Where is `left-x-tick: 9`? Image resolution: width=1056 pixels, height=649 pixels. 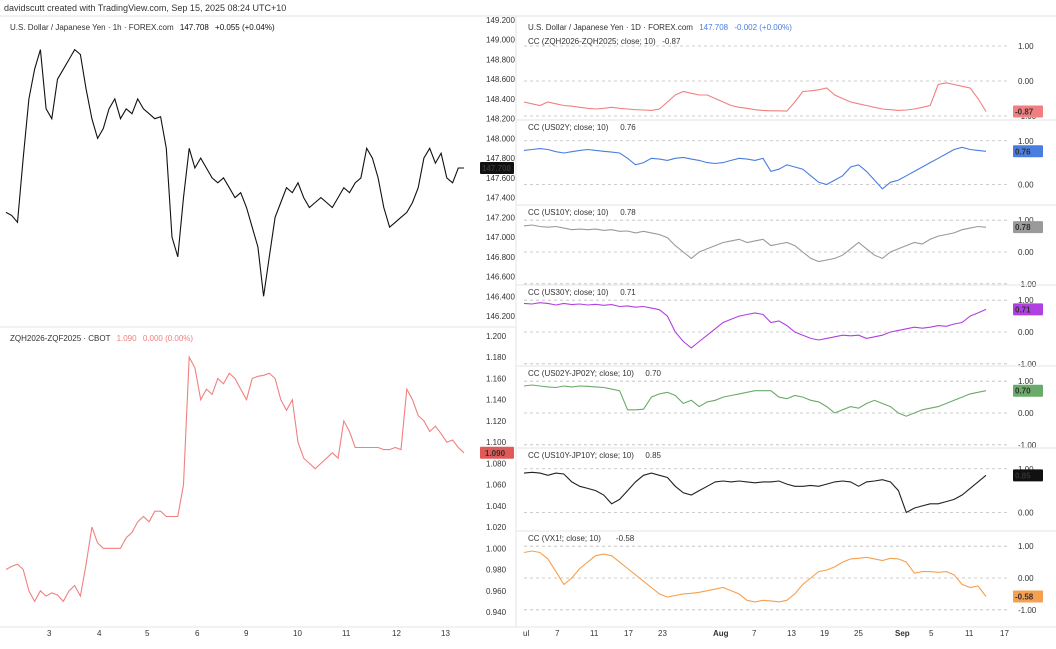
left-x-tick: 9 is located at coordinates (246, 633).